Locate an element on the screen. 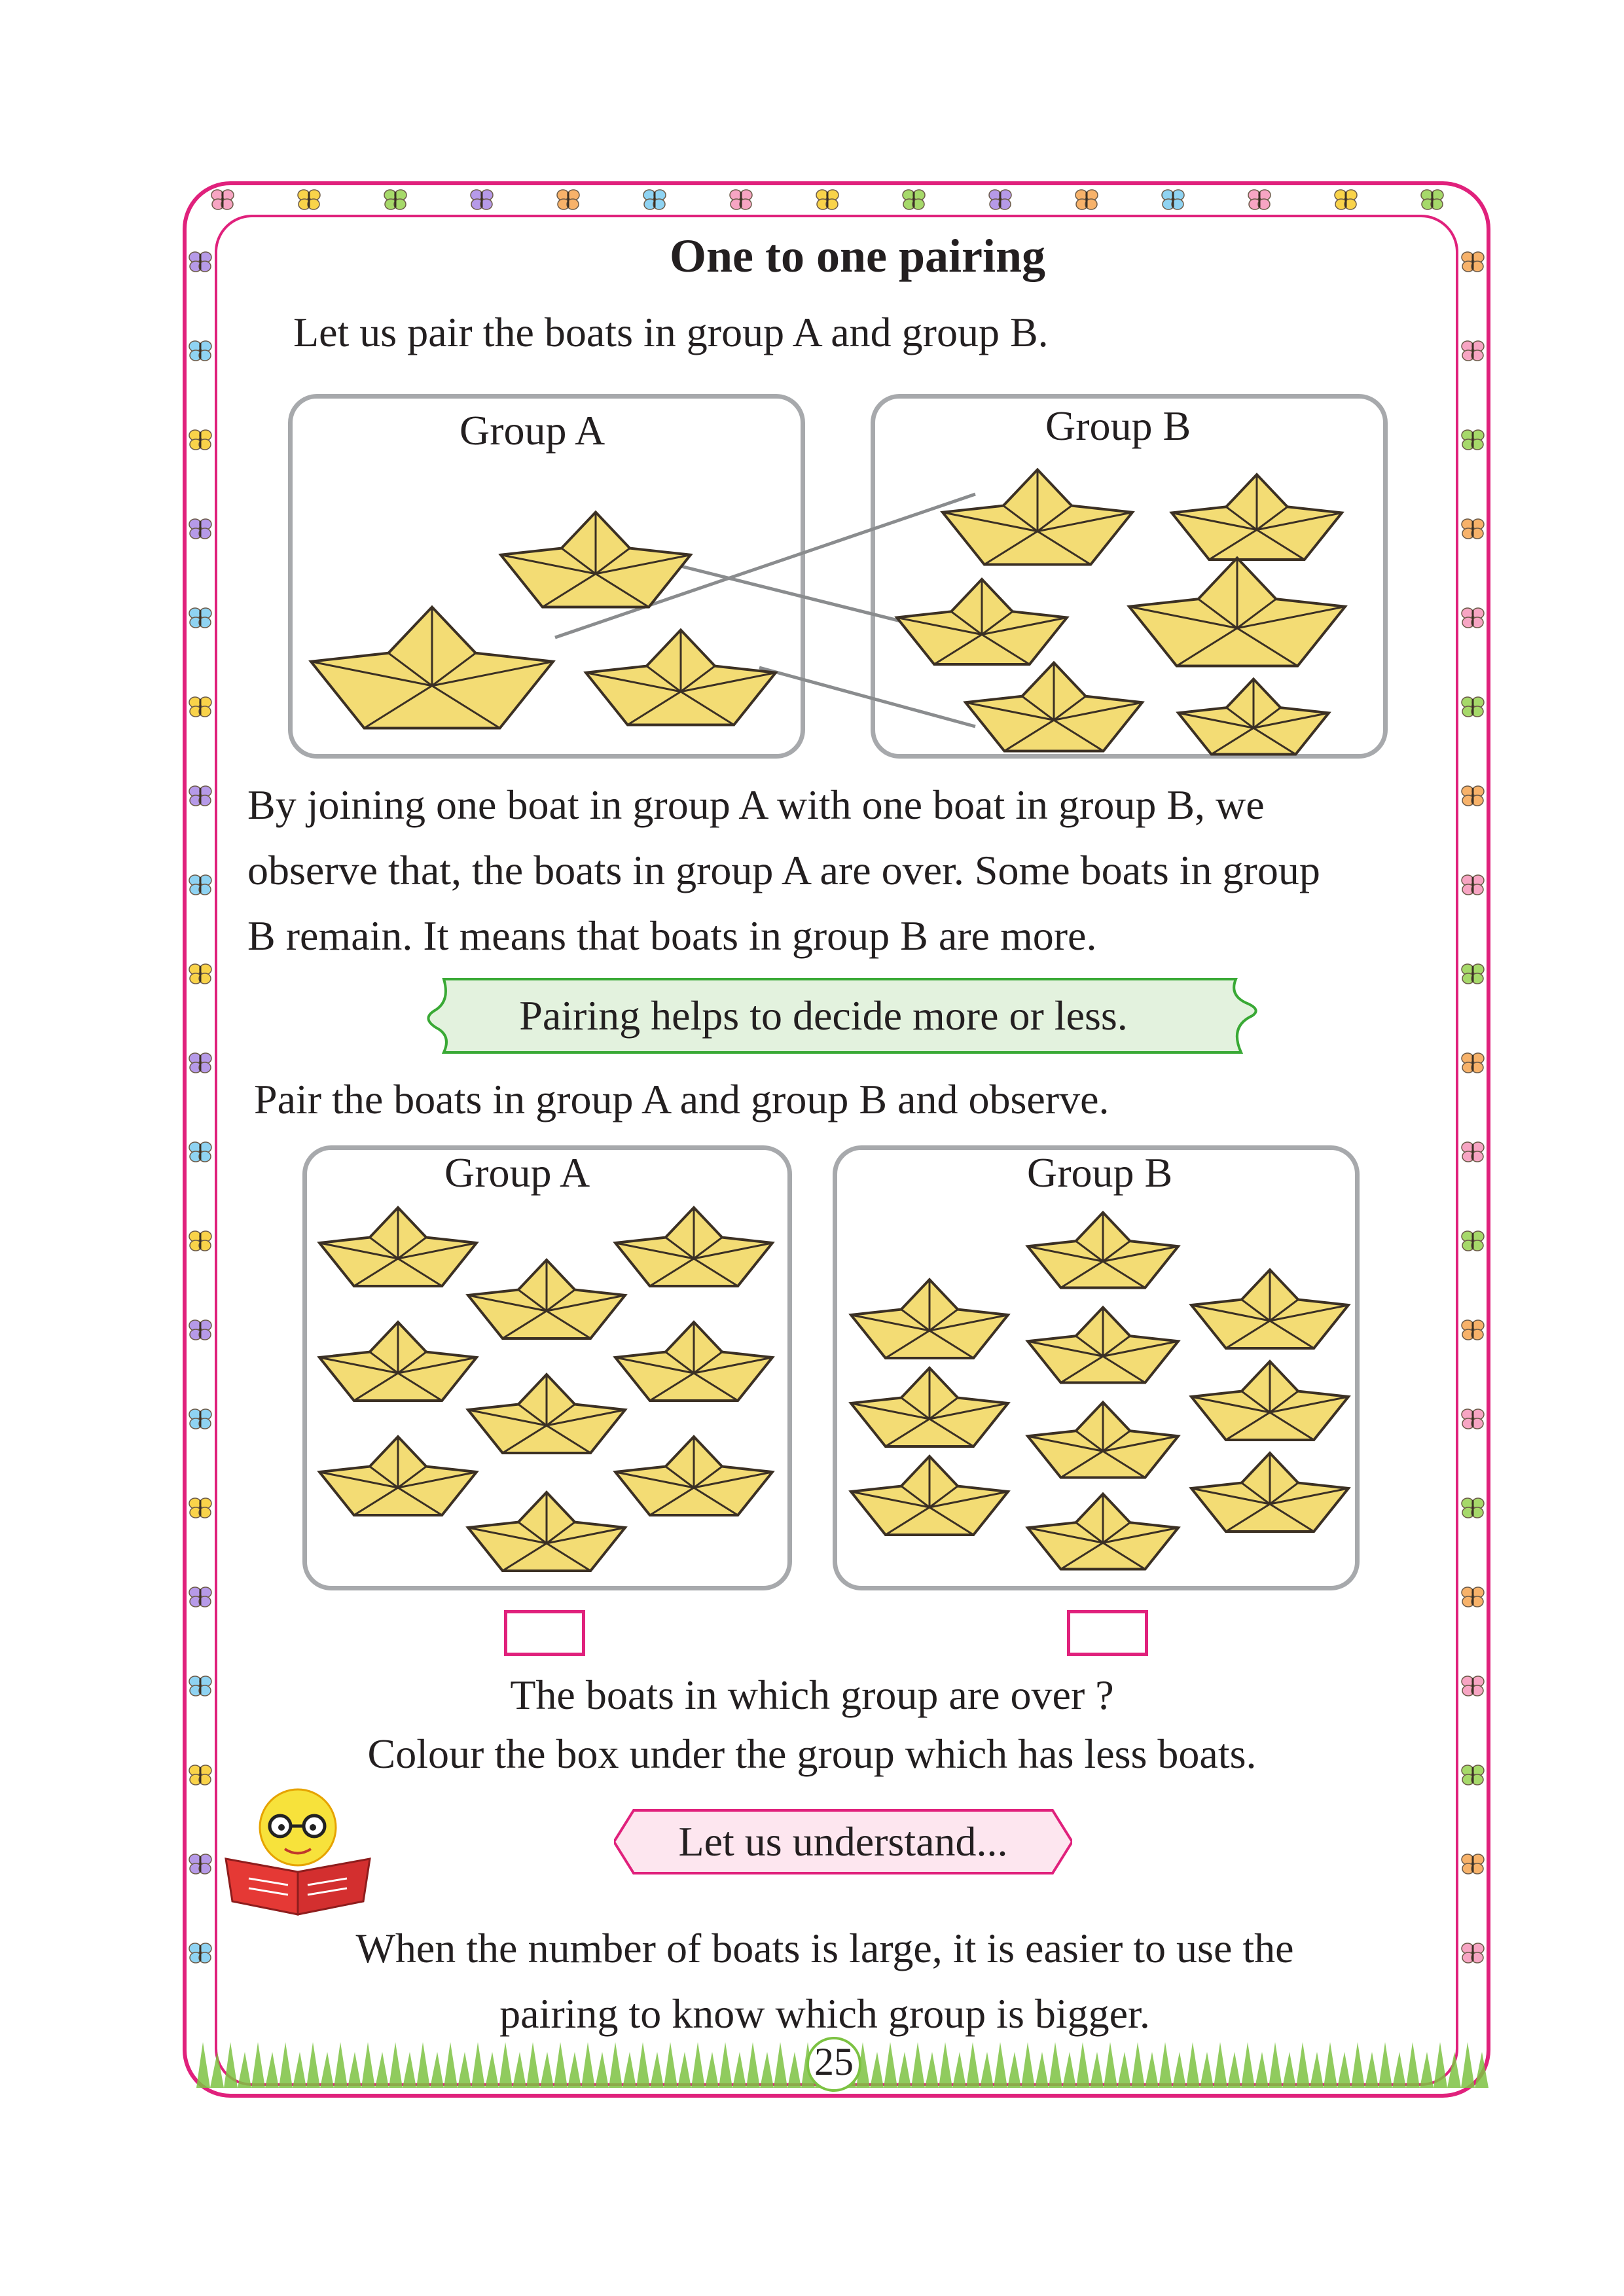  example-group-b: Group B is located at coordinates (1129, 576).